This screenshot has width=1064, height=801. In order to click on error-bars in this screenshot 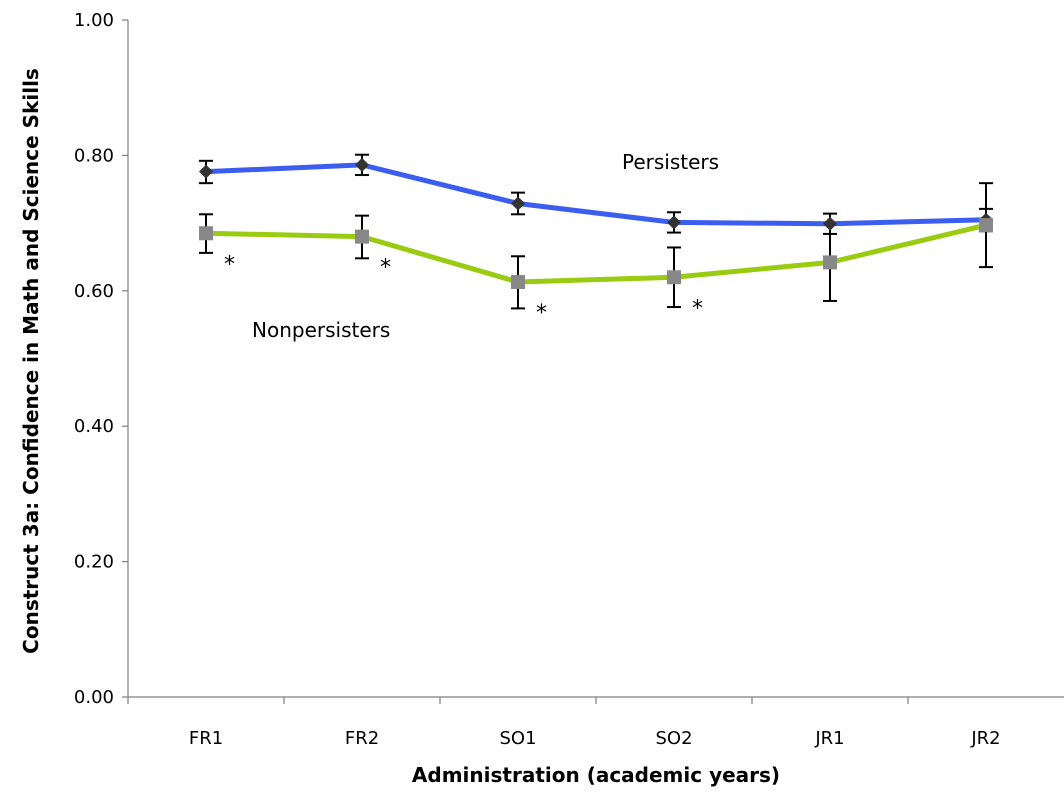, I will do `click(596, 231)`.